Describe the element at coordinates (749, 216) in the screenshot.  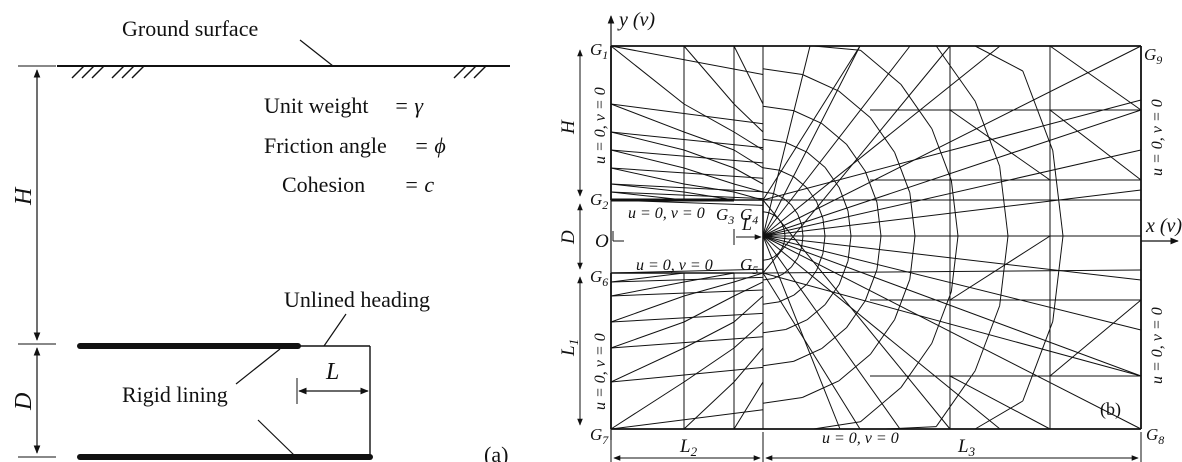
I see `point-g4-label: G4` at that location.